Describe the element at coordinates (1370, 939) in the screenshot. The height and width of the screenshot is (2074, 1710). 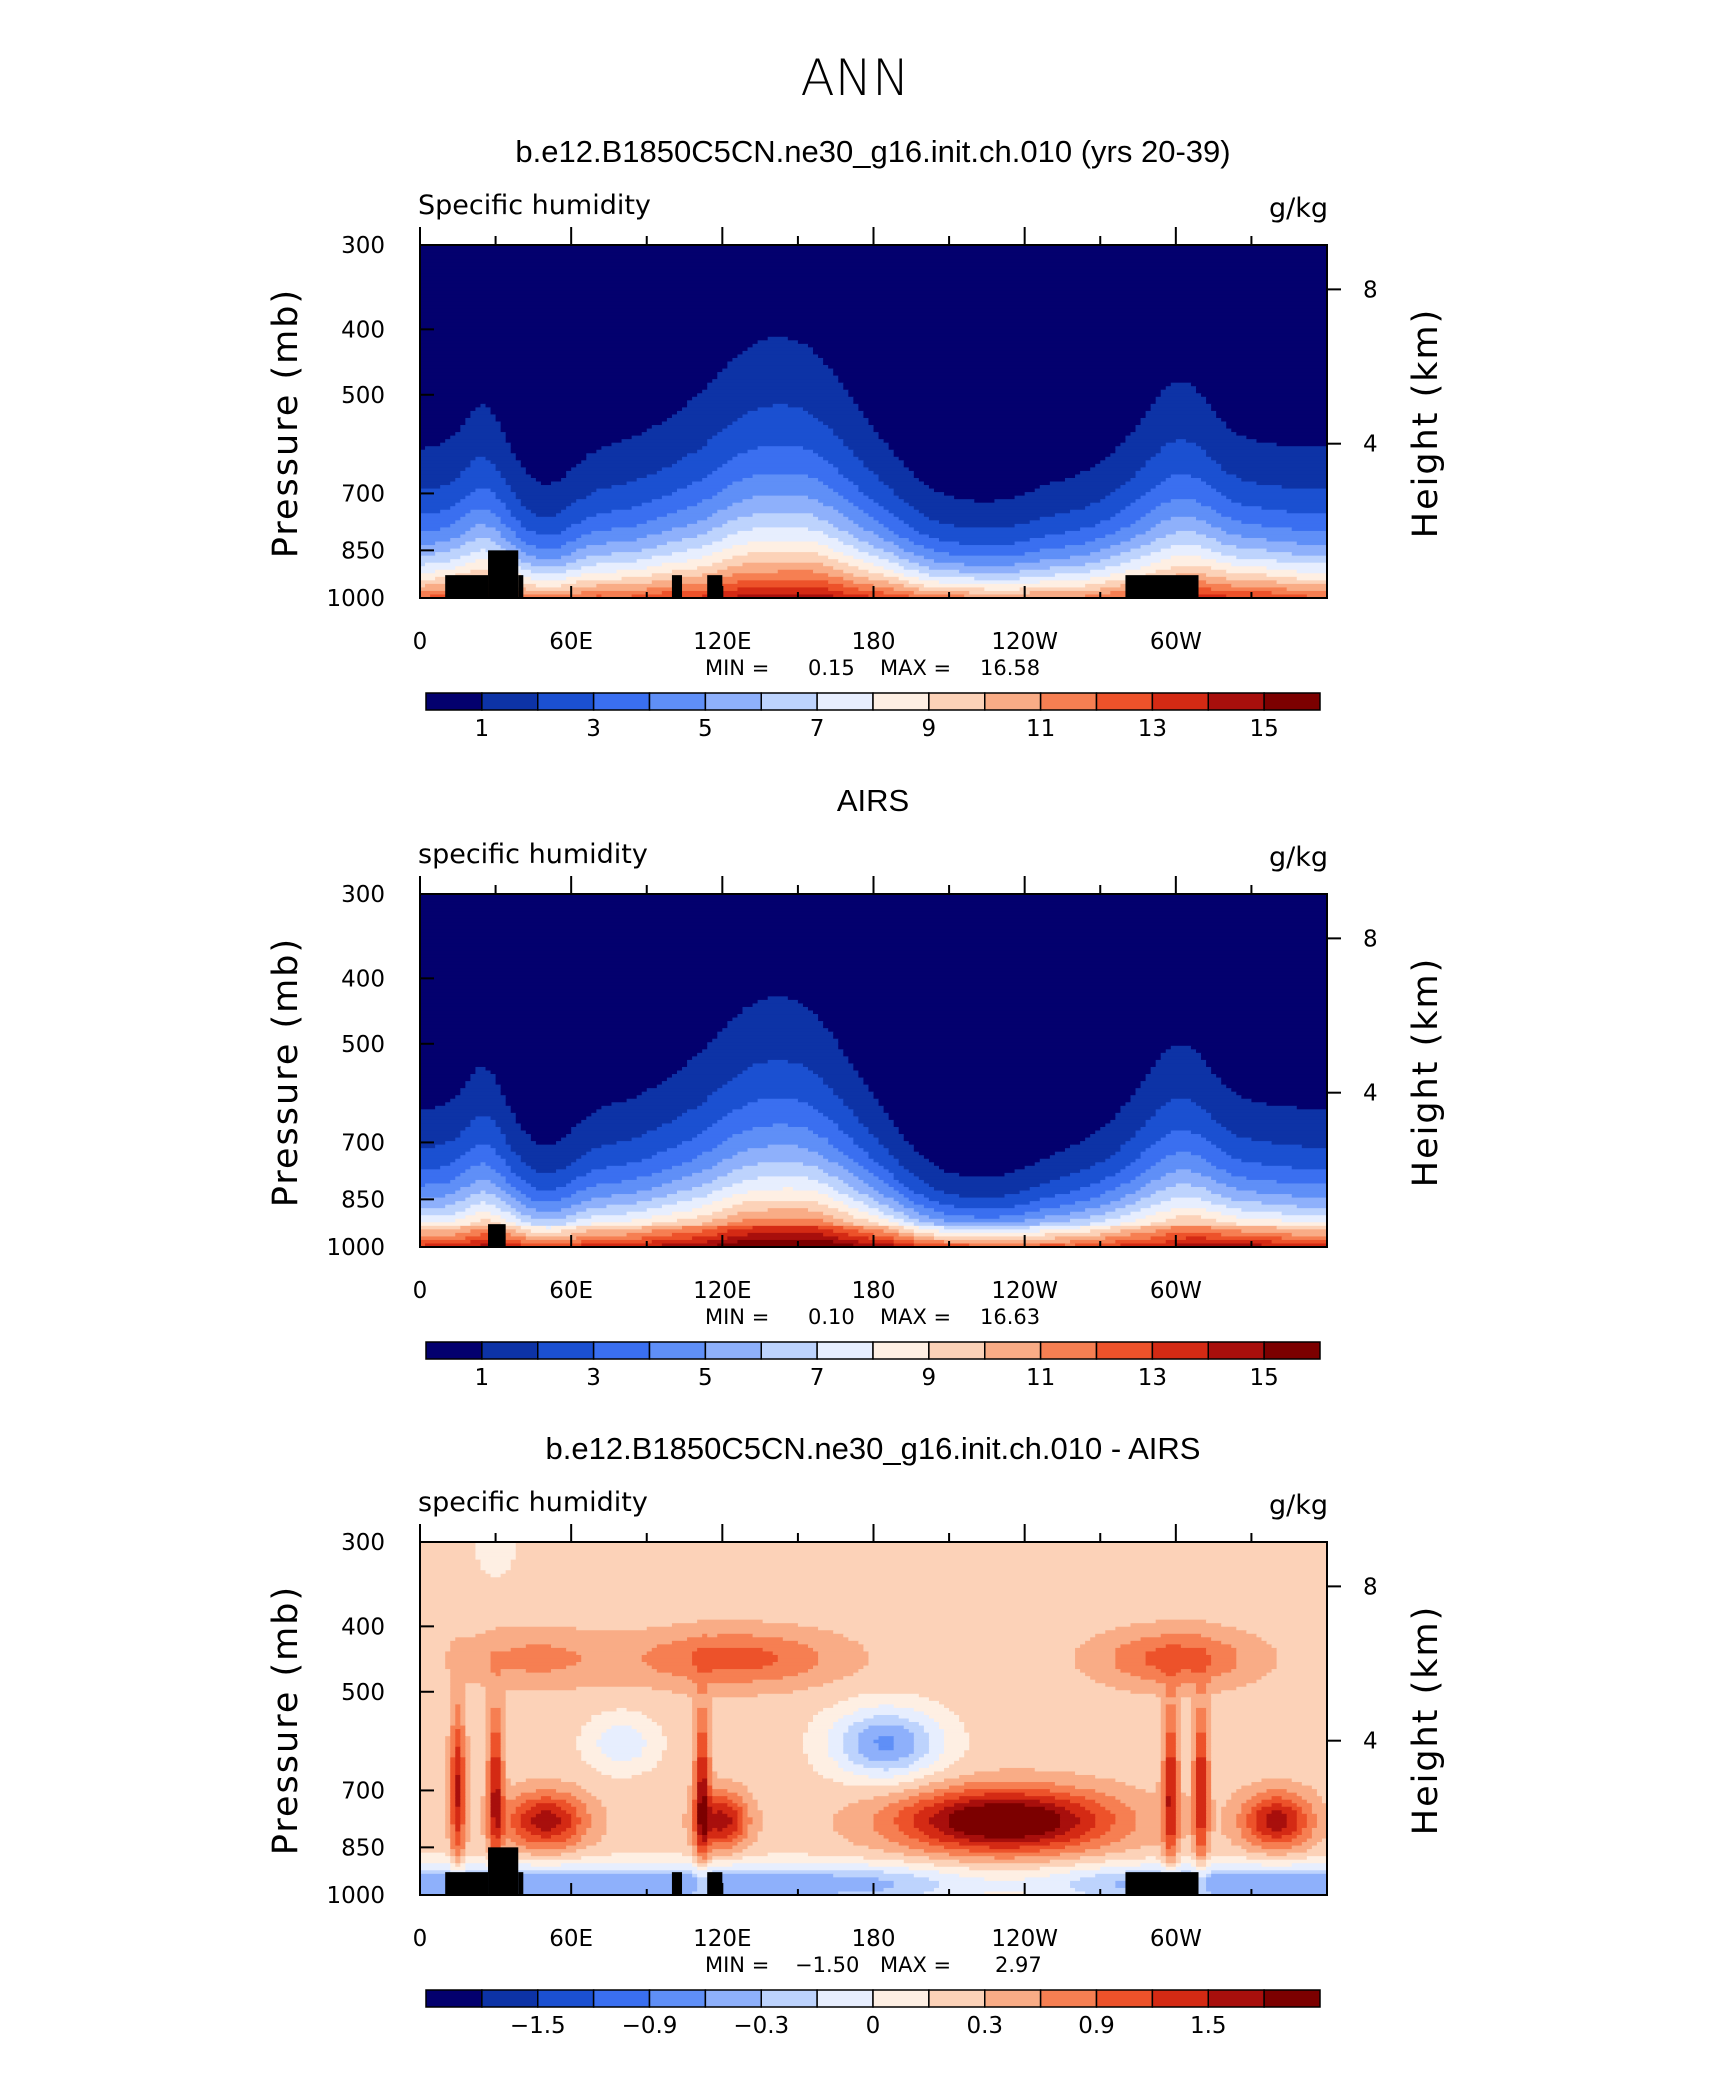
I see `y2-tick-label: 8` at that location.